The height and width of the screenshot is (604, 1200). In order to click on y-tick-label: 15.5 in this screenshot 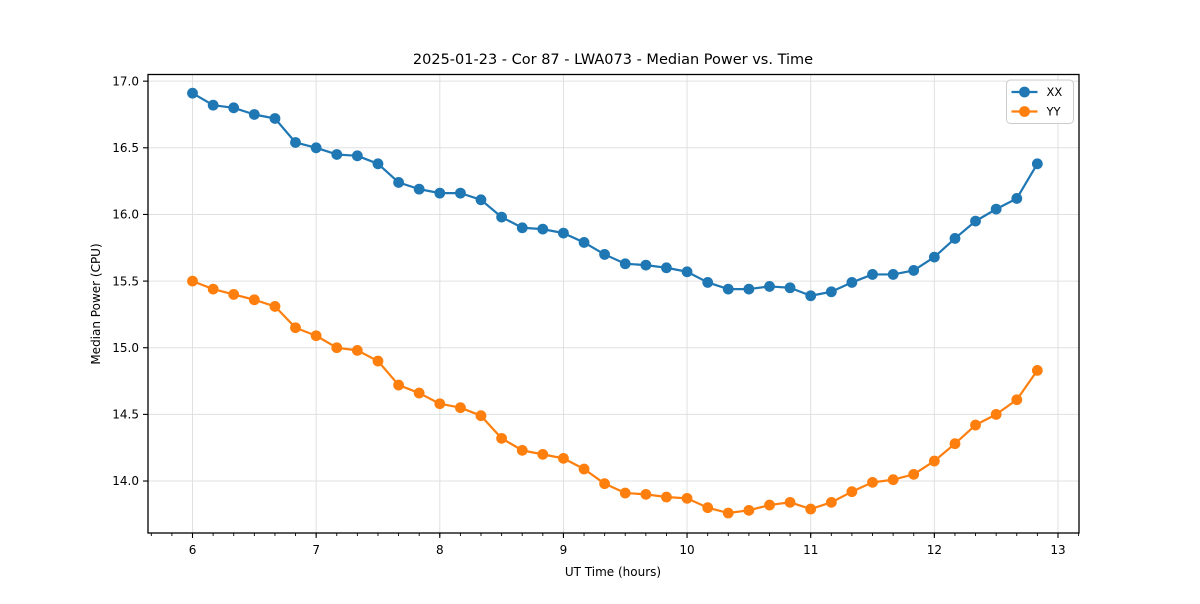, I will do `click(125, 281)`.